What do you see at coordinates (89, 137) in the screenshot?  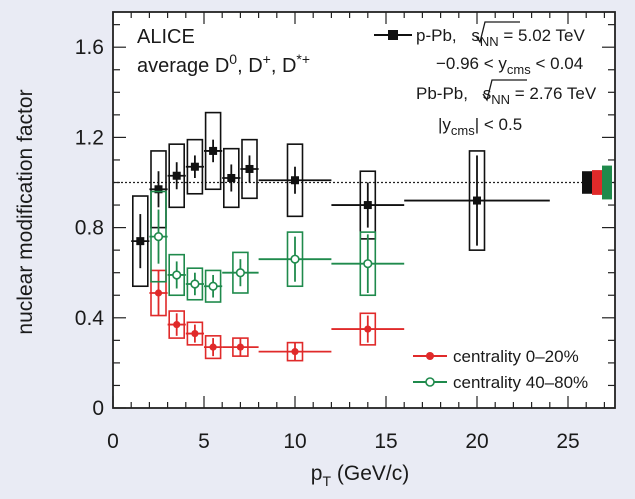 I see `y-tick-label: 1.2` at bounding box center [89, 137].